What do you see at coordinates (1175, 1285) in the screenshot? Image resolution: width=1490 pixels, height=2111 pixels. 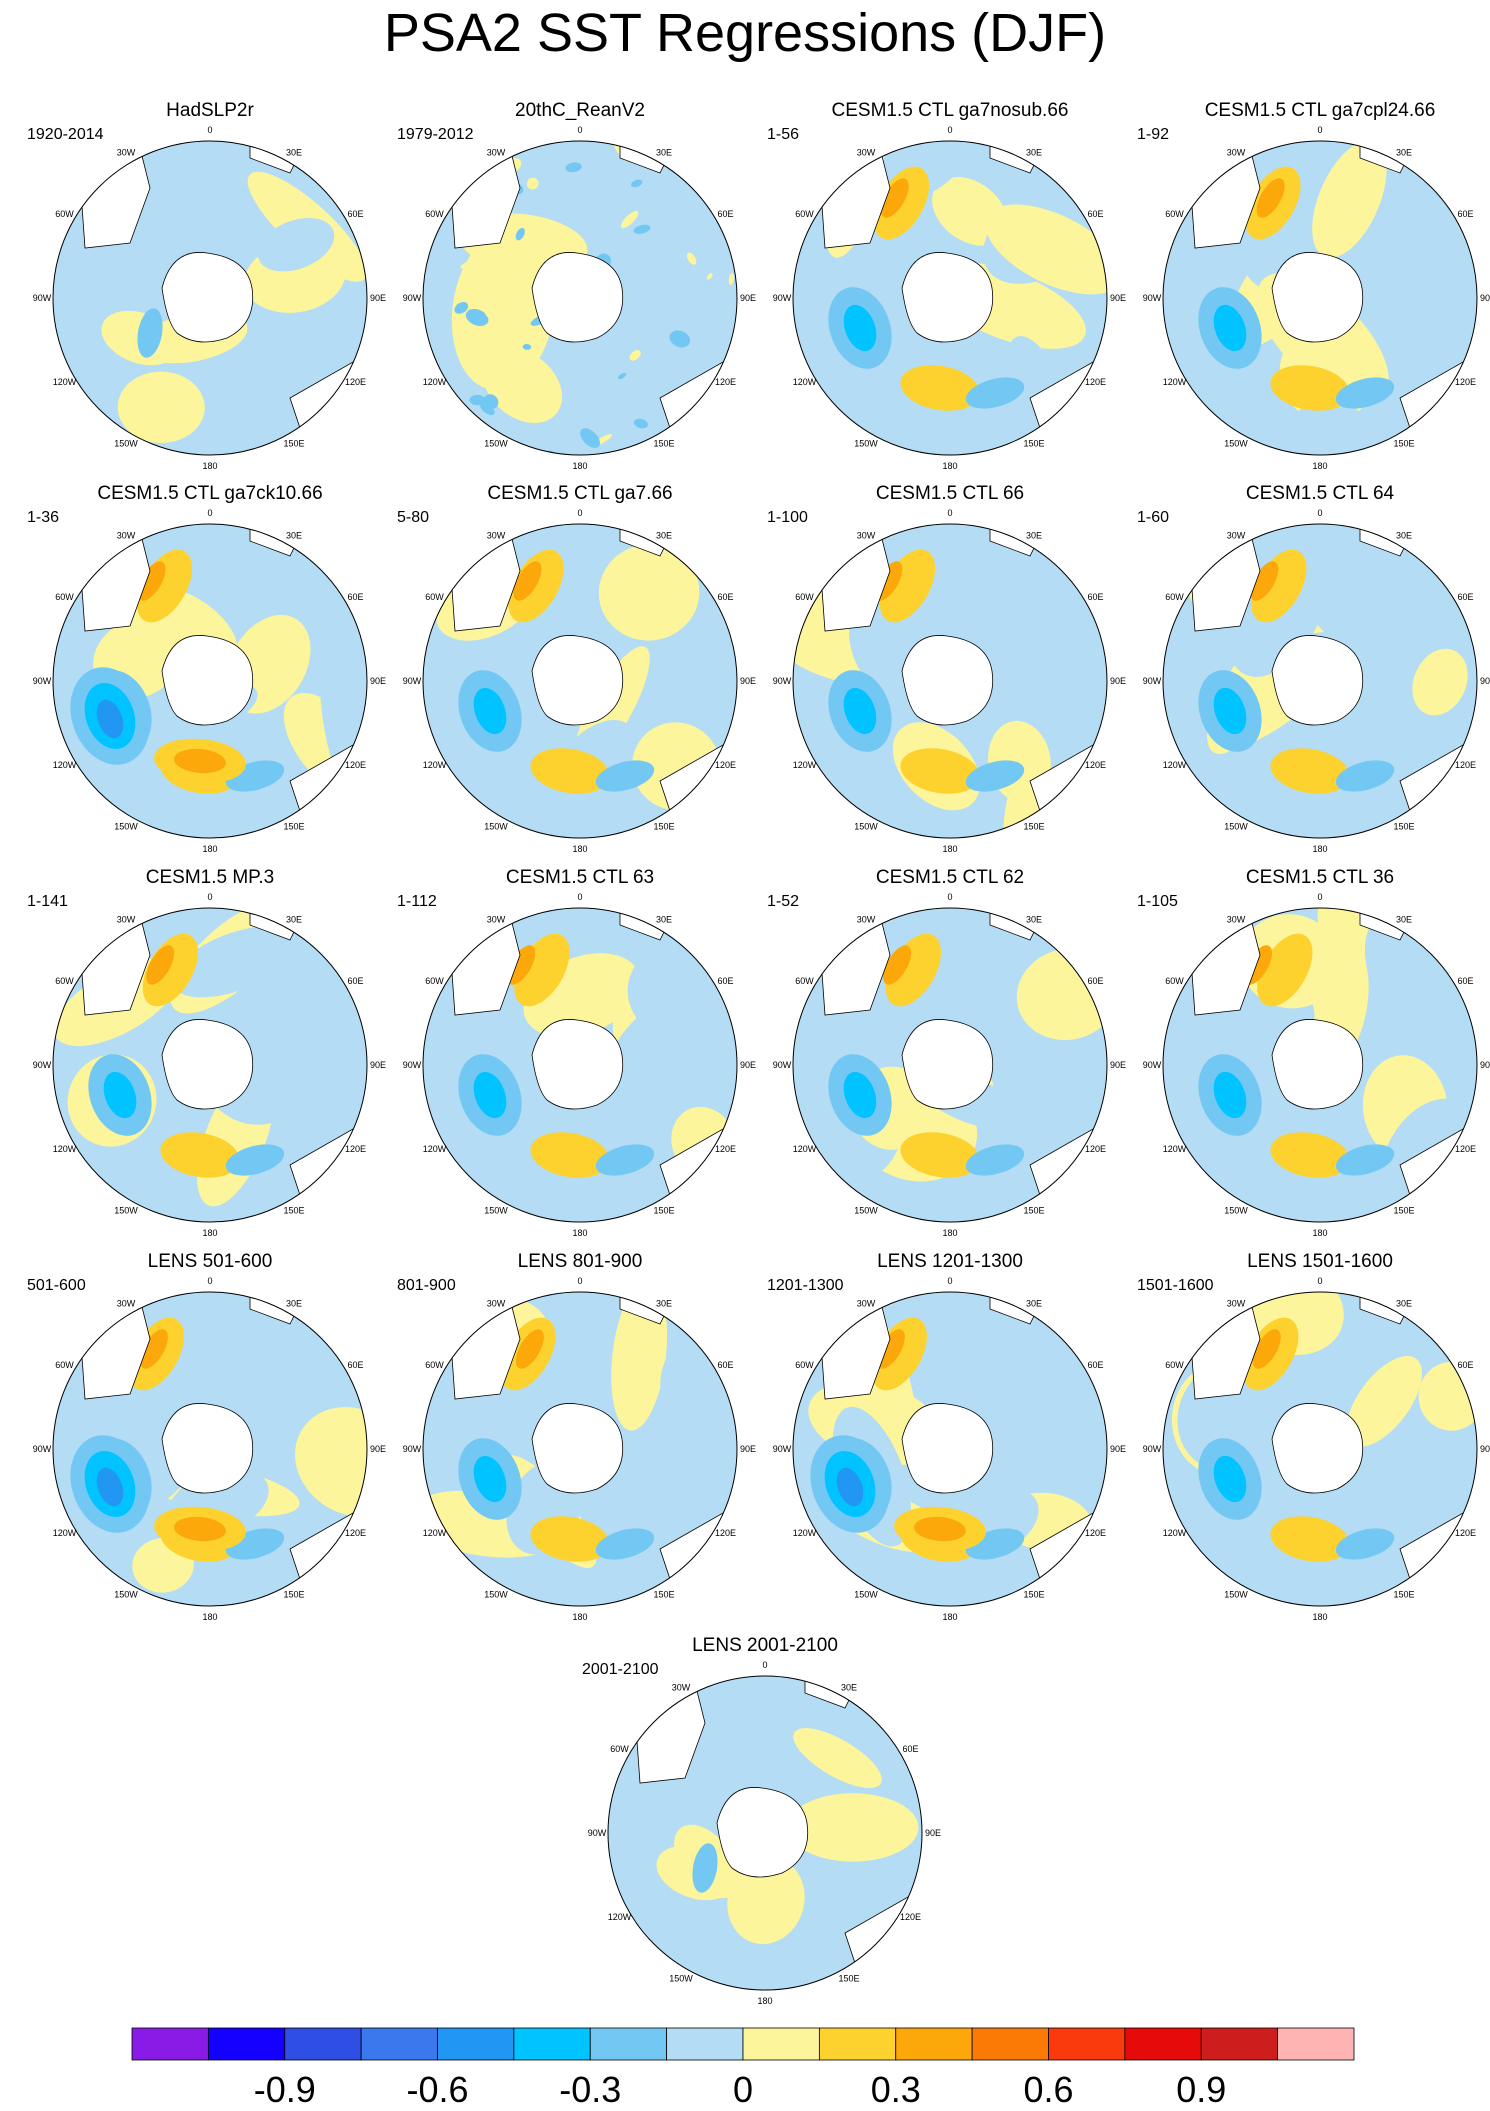 I see `panel-period: 1501-1600` at bounding box center [1175, 1285].